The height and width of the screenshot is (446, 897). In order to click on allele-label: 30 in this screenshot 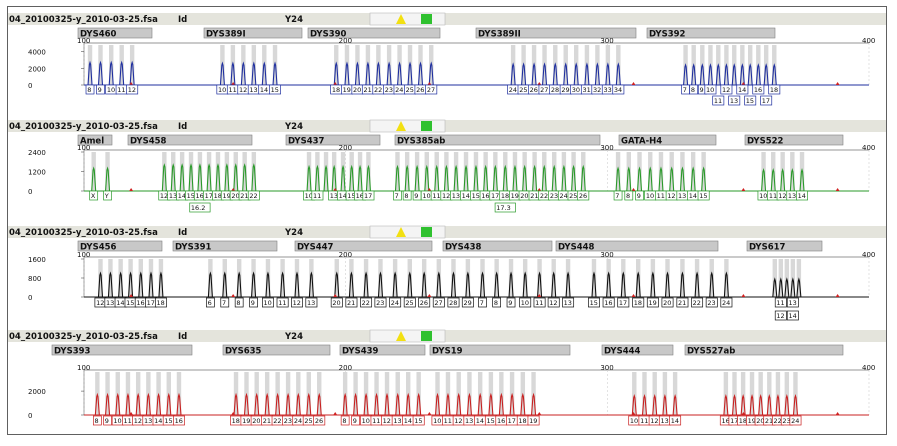, I will do `click(576, 90)`.